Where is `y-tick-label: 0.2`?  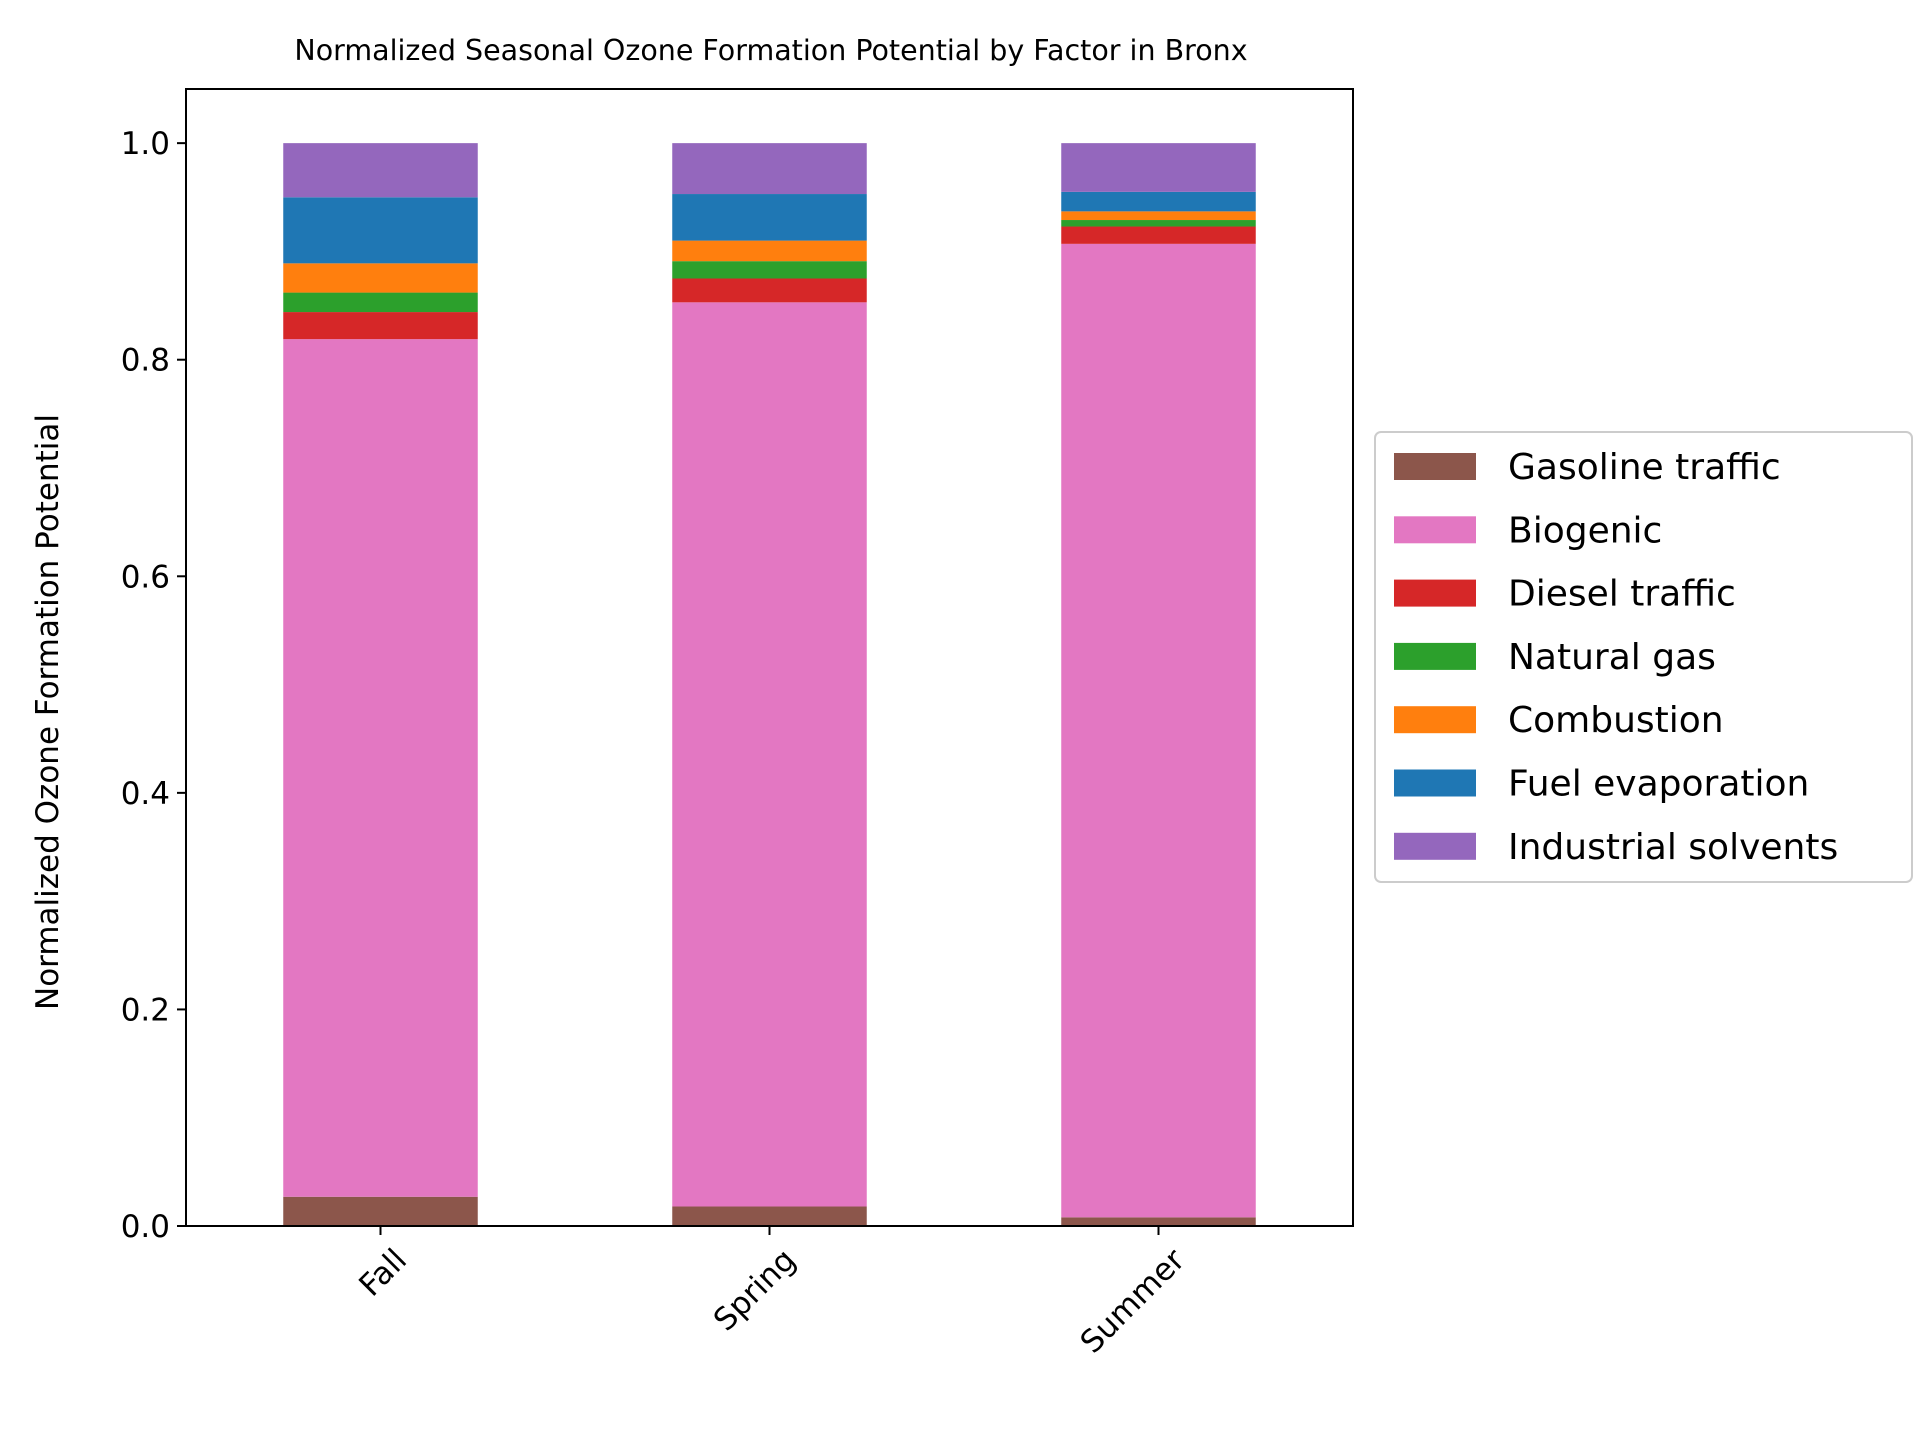 y-tick-label: 0.2 is located at coordinates (145, 1010).